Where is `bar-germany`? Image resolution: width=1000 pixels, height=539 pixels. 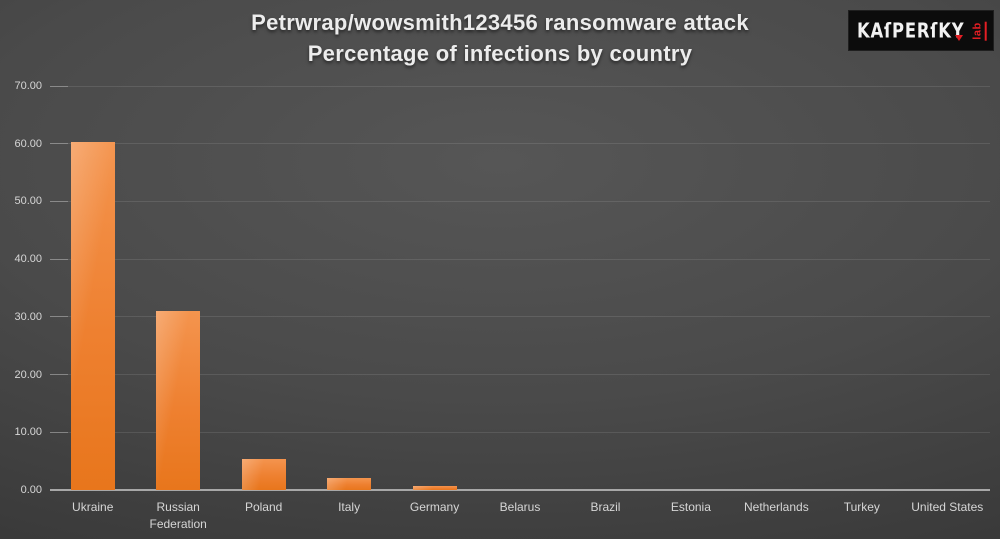
bar-germany is located at coordinates (434, 488).